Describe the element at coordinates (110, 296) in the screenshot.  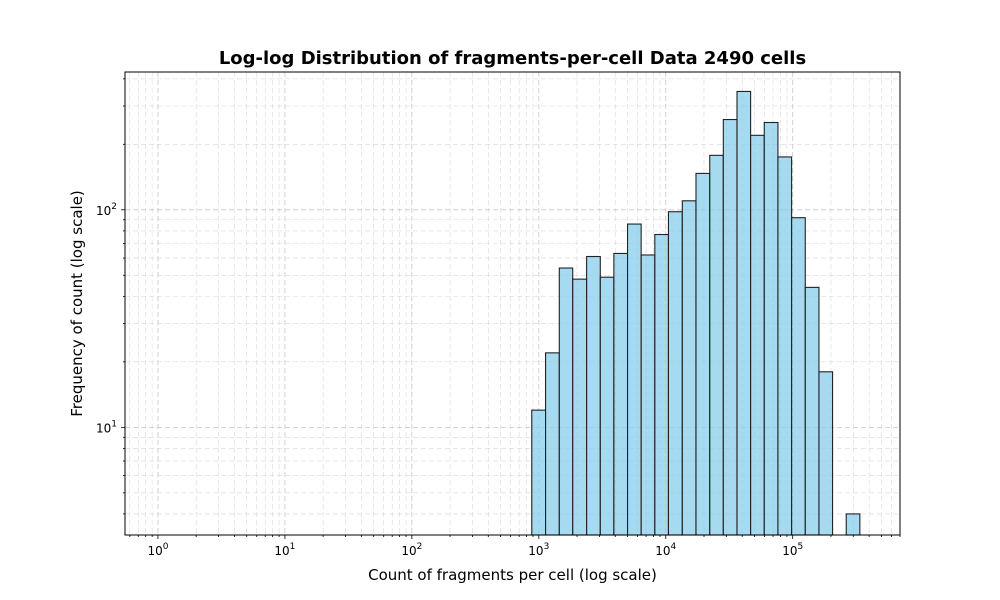
I see `y-axis-ticks: 10¹ 10²` at that location.